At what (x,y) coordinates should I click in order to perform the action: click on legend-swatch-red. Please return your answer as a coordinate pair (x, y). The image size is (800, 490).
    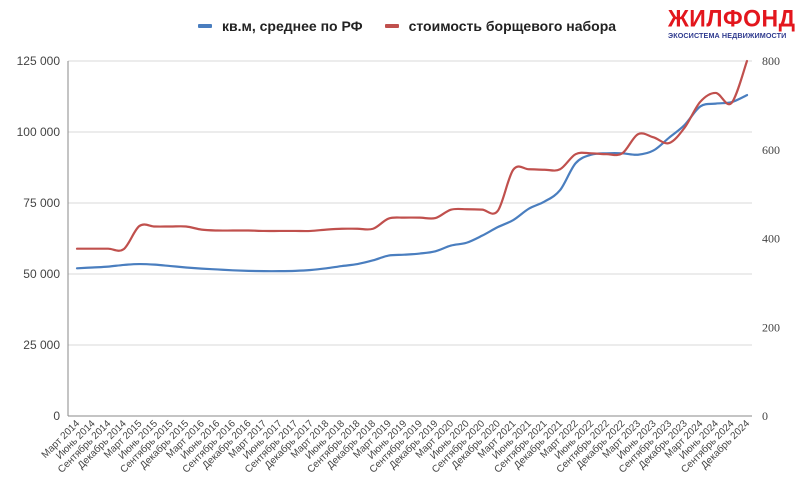
    Looking at the image, I should click on (391, 26).